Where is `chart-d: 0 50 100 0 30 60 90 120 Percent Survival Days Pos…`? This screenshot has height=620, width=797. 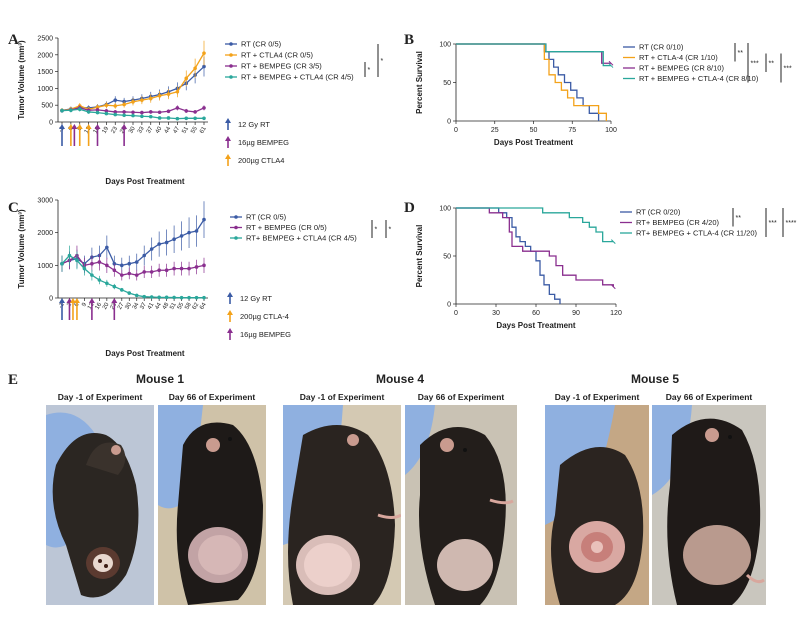
chart-d: 0 50 100 0 30 60 90 120 Percent Survival Days Pos… is located at coordinates (606, 268).